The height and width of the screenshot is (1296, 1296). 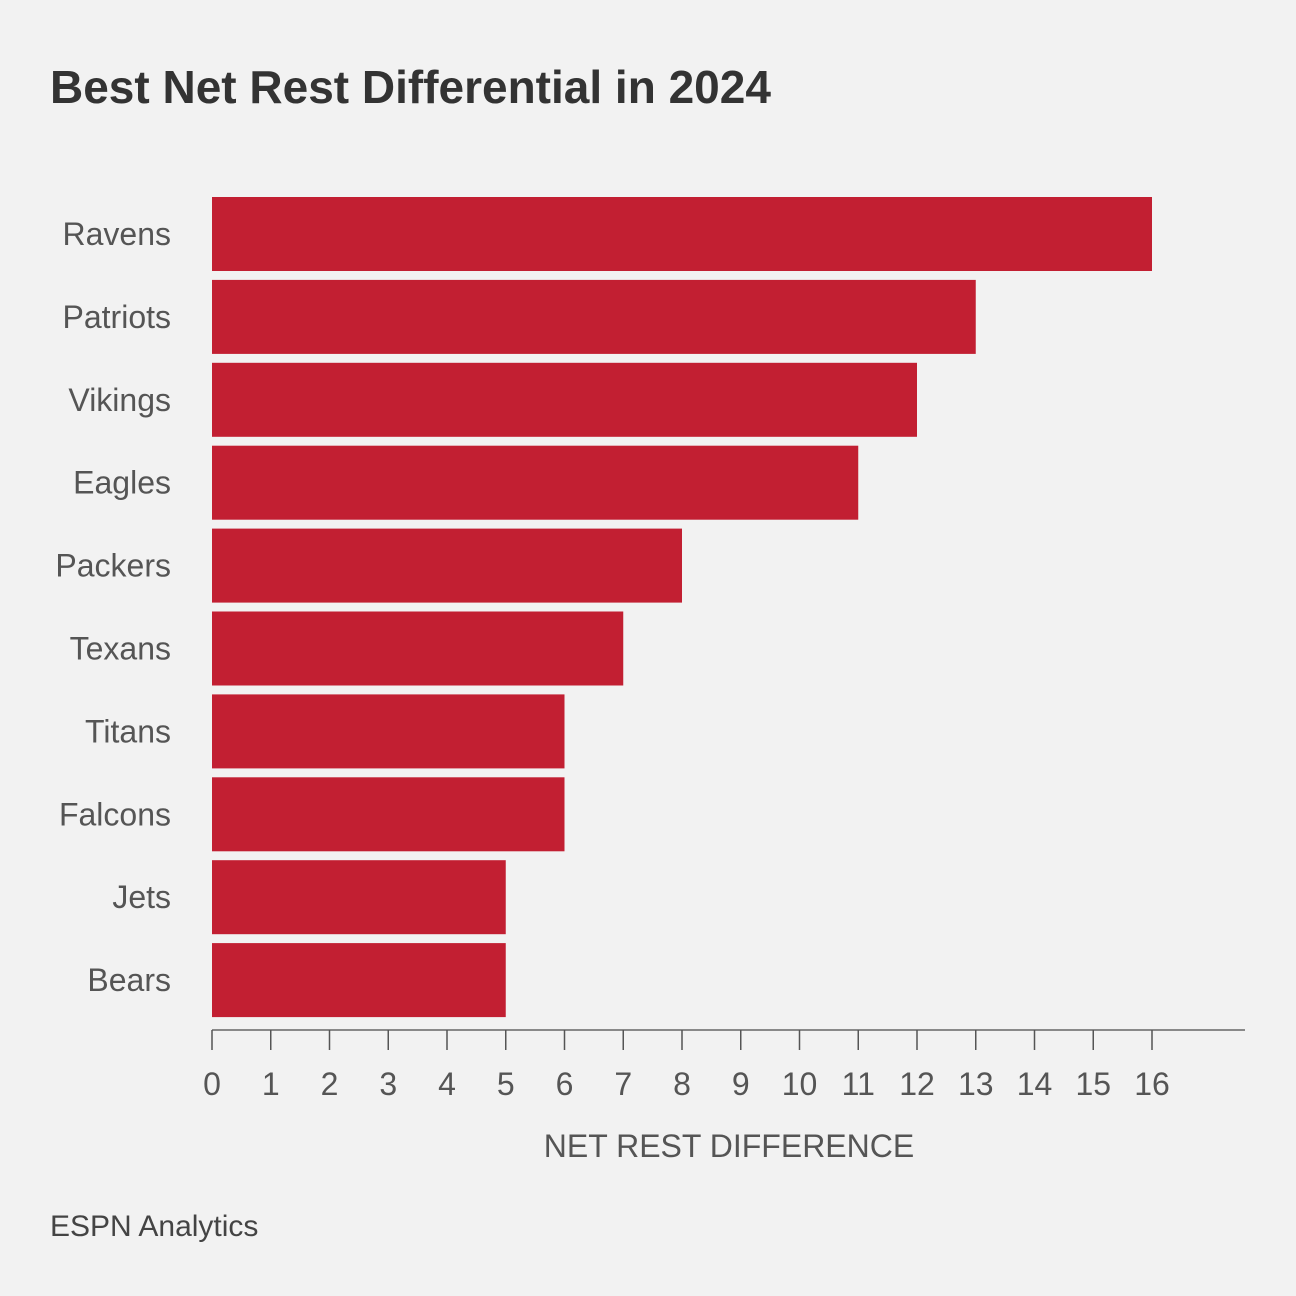 I want to click on category-label-eagles: Eagles, so click(x=122, y=483).